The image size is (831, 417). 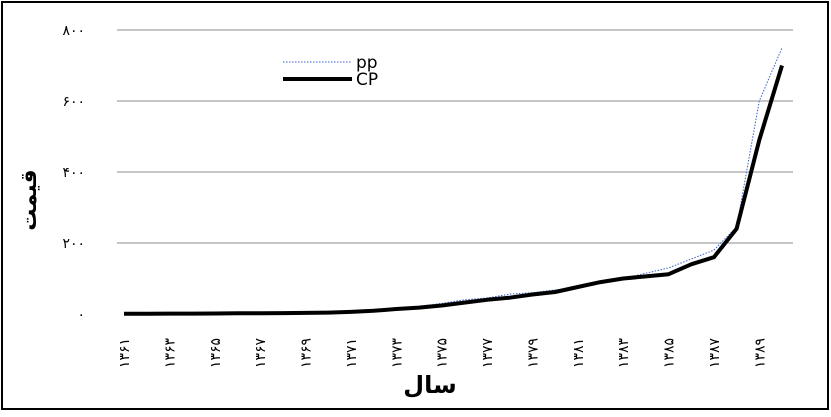 I want to click on x-tick-label: ۱۳۸۵, so click(x=670, y=353).